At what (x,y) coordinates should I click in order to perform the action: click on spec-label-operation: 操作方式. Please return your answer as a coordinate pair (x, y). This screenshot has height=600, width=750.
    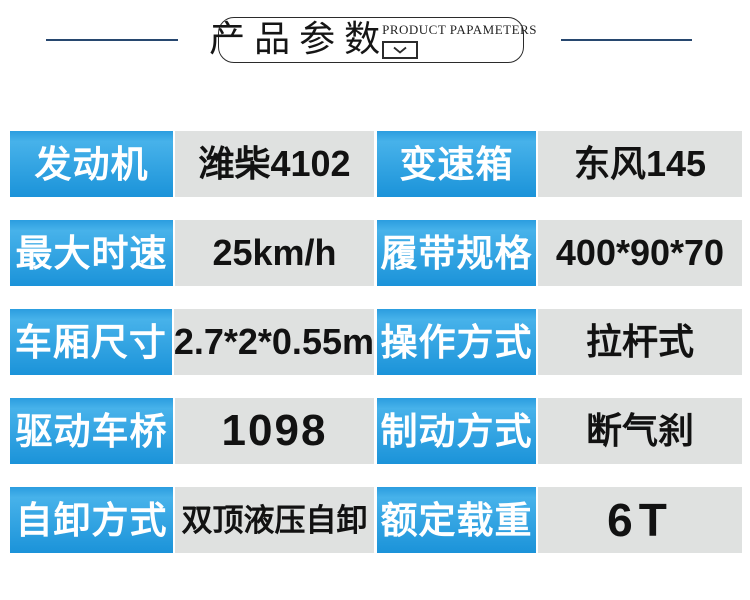
    Looking at the image, I should click on (456, 342).